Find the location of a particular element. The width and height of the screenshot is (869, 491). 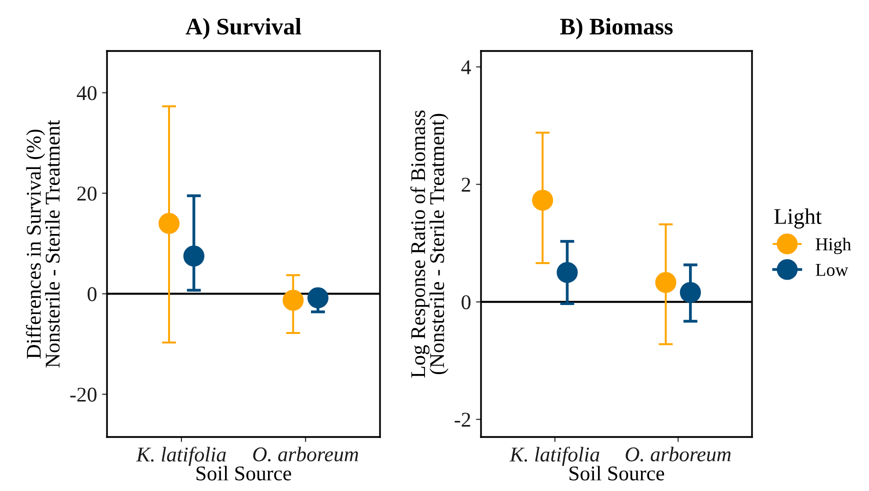

legend-label: High is located at coordinates (834, 246).